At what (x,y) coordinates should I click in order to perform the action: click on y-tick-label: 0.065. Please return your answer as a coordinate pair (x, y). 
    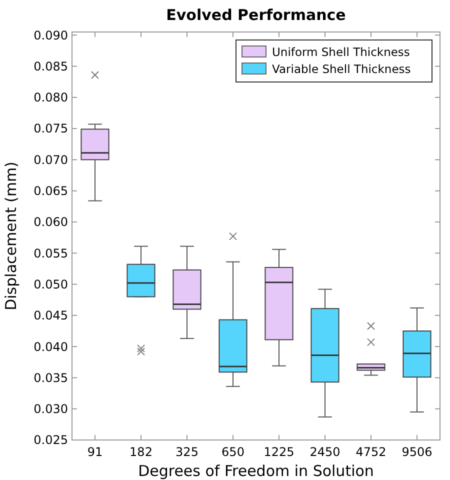
    Looking at the image, I should click on (51, 191).